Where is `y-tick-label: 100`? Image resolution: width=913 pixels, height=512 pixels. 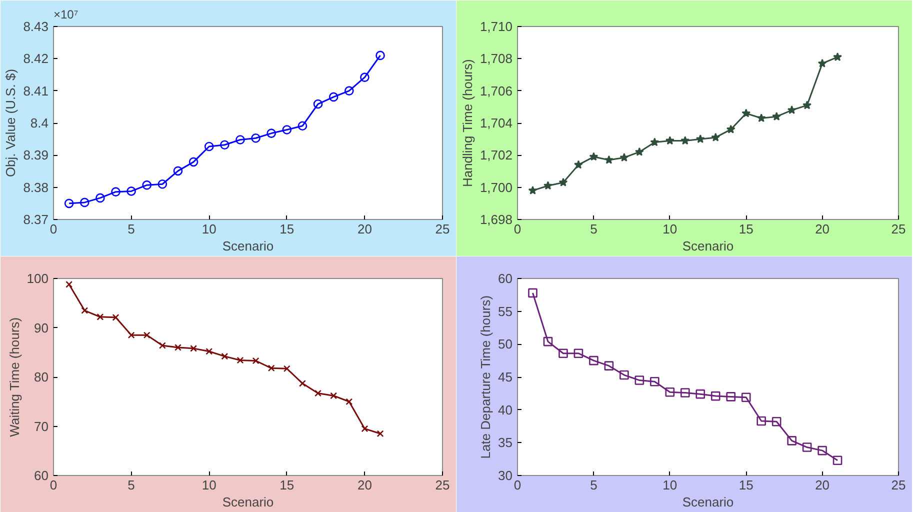
y-tick-label: 100 is located at coordinates (37, 278).